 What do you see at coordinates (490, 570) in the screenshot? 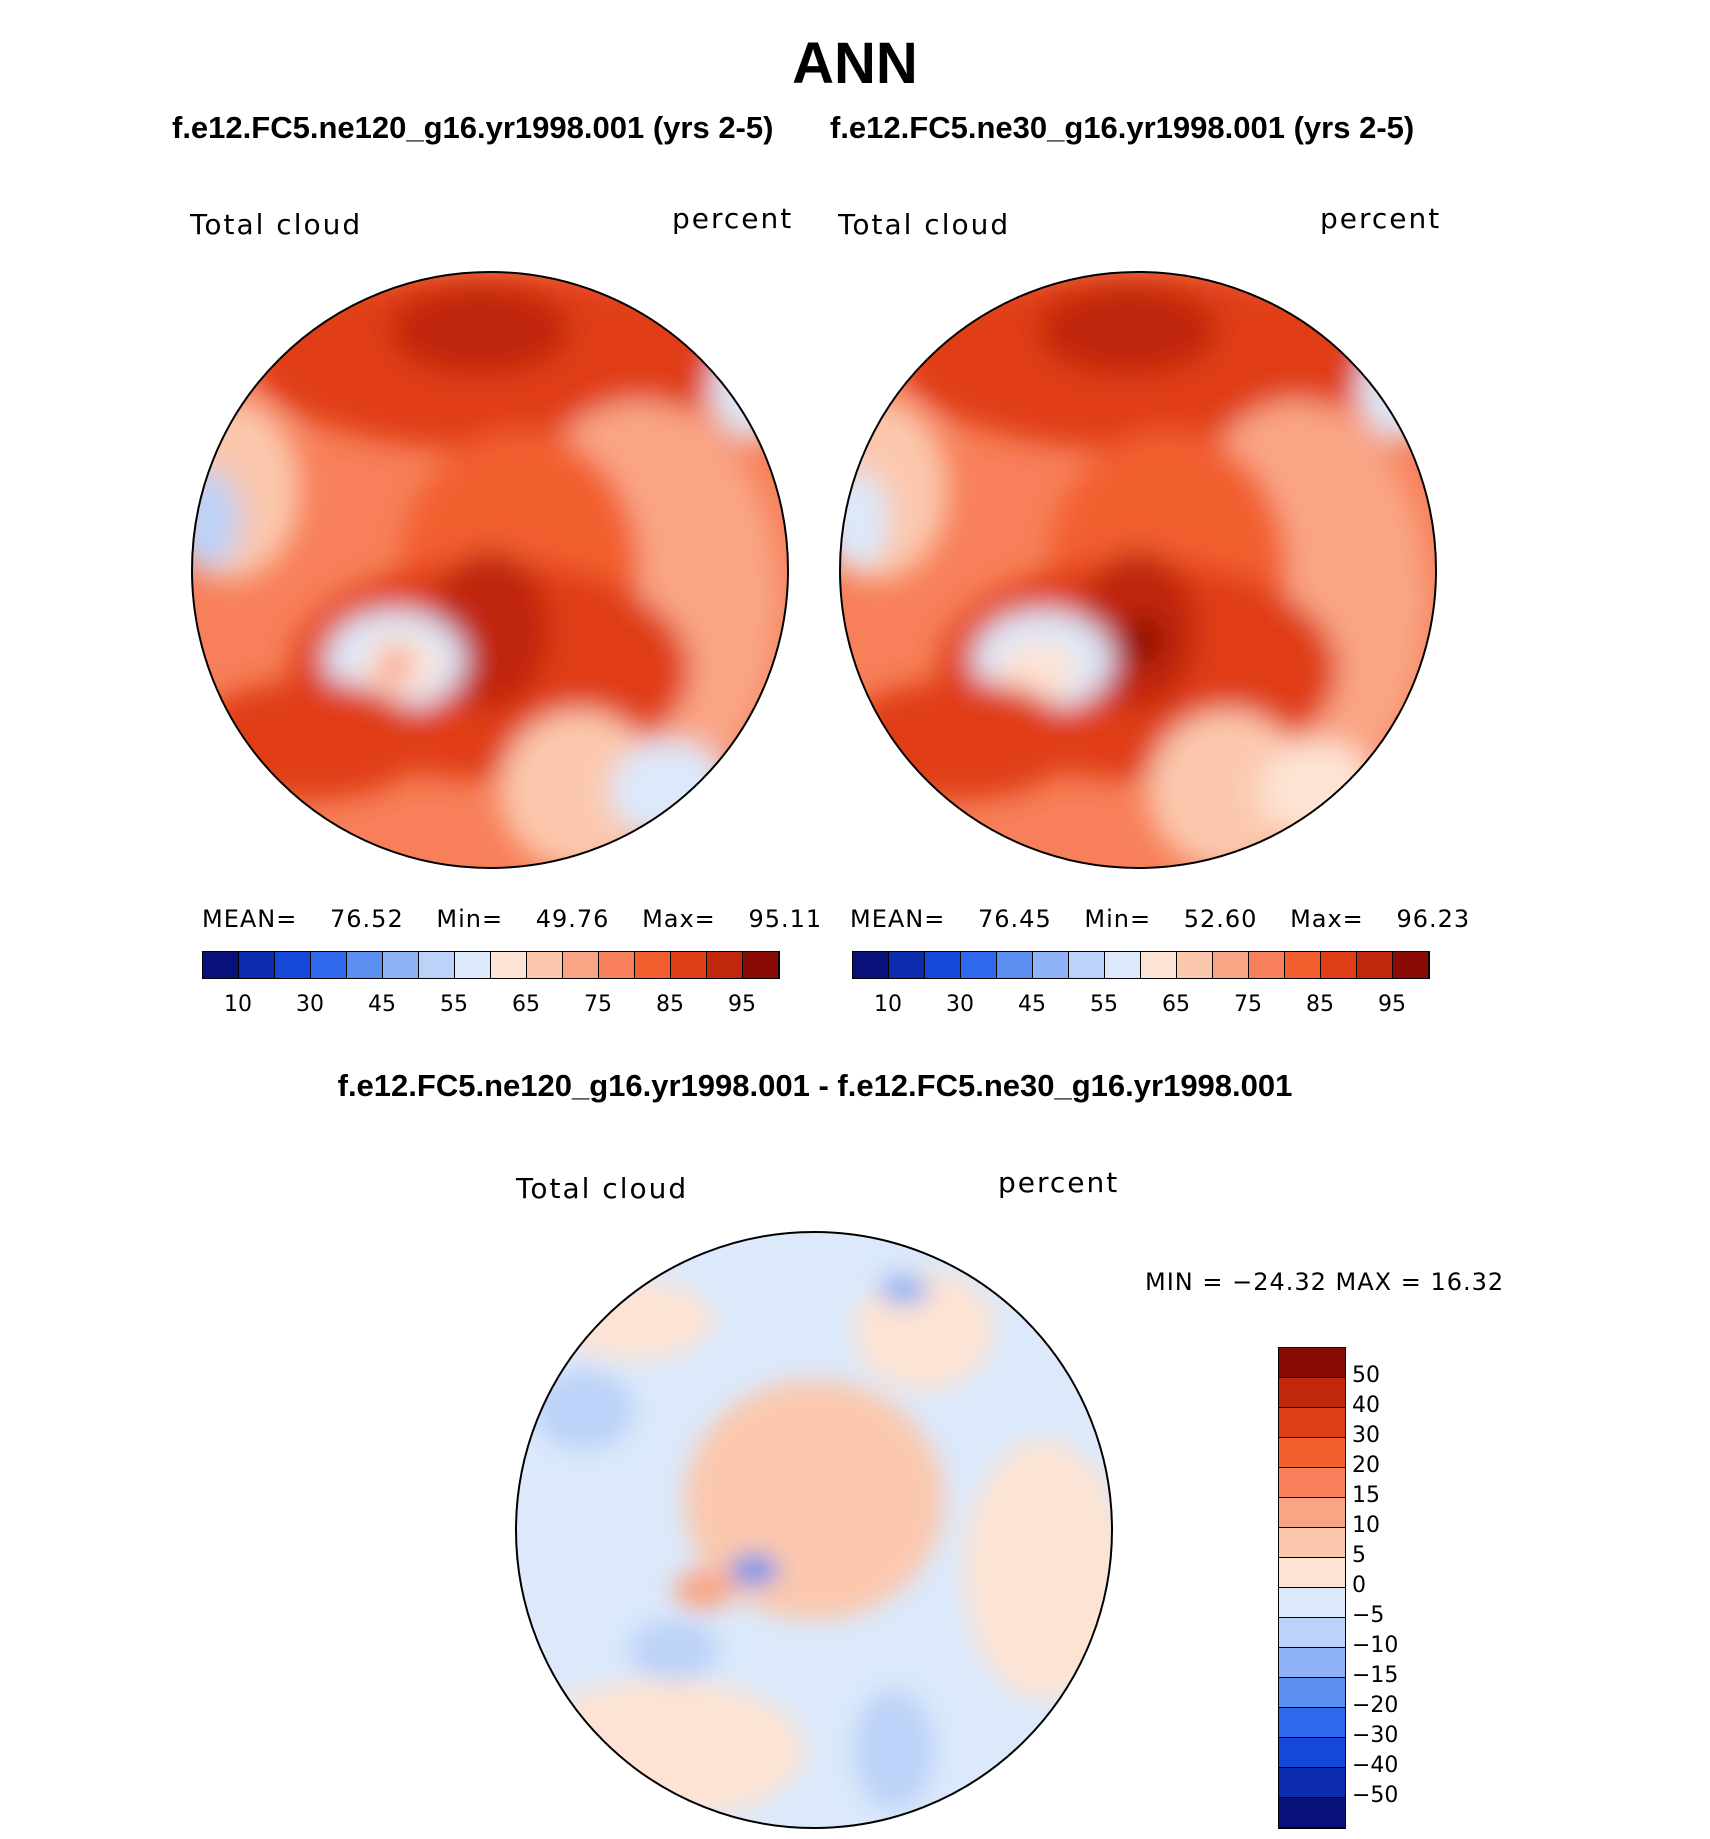
I see `left-polar-map` at bounding box center [490, 570].